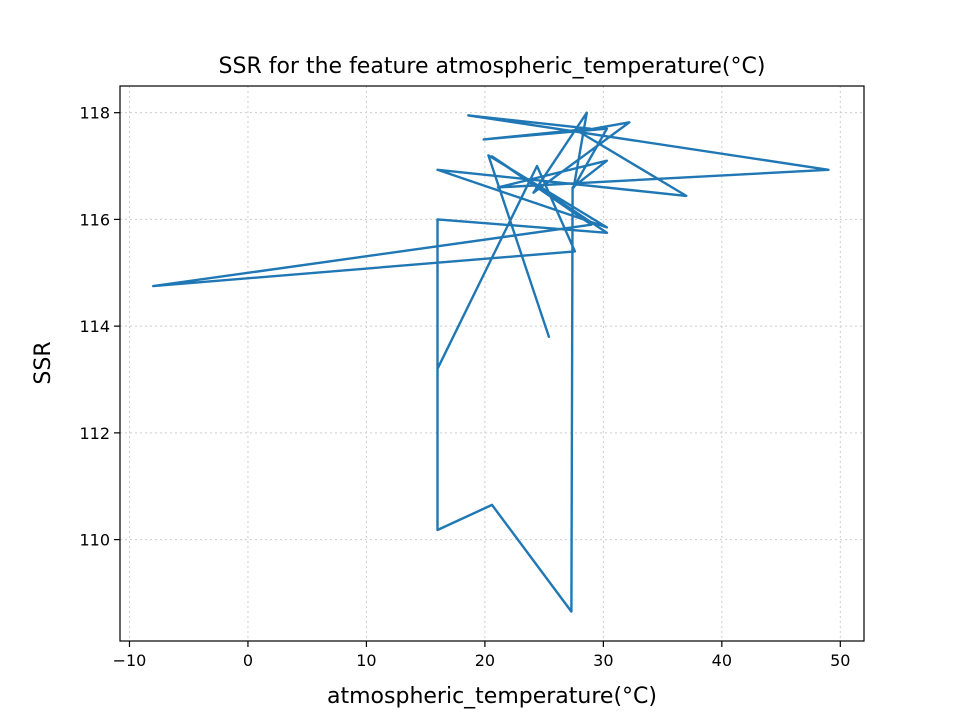 The height and width of the screenshot is (720, 960). What do you see at coordinates (130, 660) in the screenshot?
I see `x-tick-label: −10` at bounding box center [130, 660].